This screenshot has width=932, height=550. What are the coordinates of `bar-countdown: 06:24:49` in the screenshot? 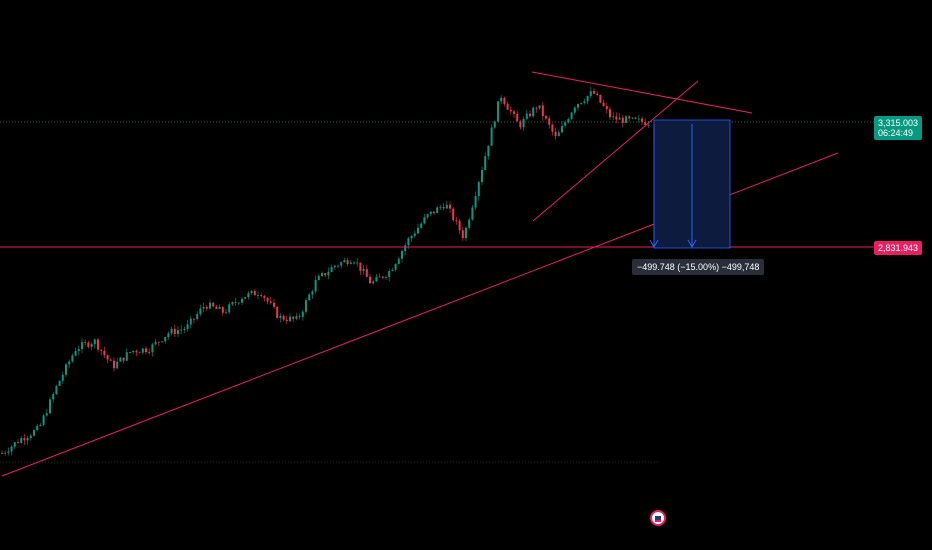 It's located at (895, 133).